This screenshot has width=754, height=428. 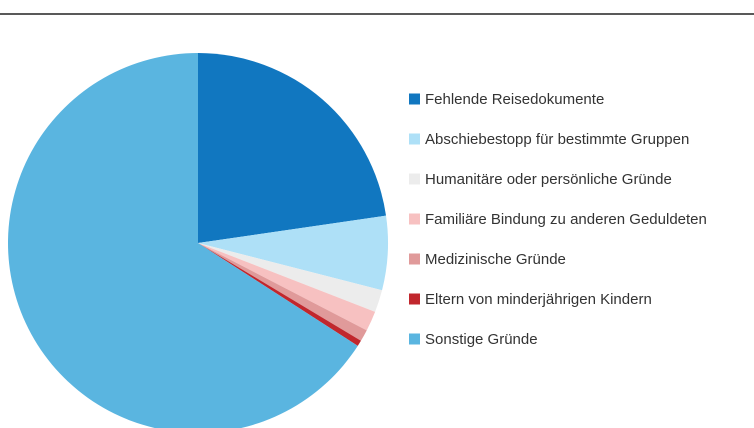 I want to click on legend-label: Humanitäre oder persönliche Gründe, so click(x=548, y=179).